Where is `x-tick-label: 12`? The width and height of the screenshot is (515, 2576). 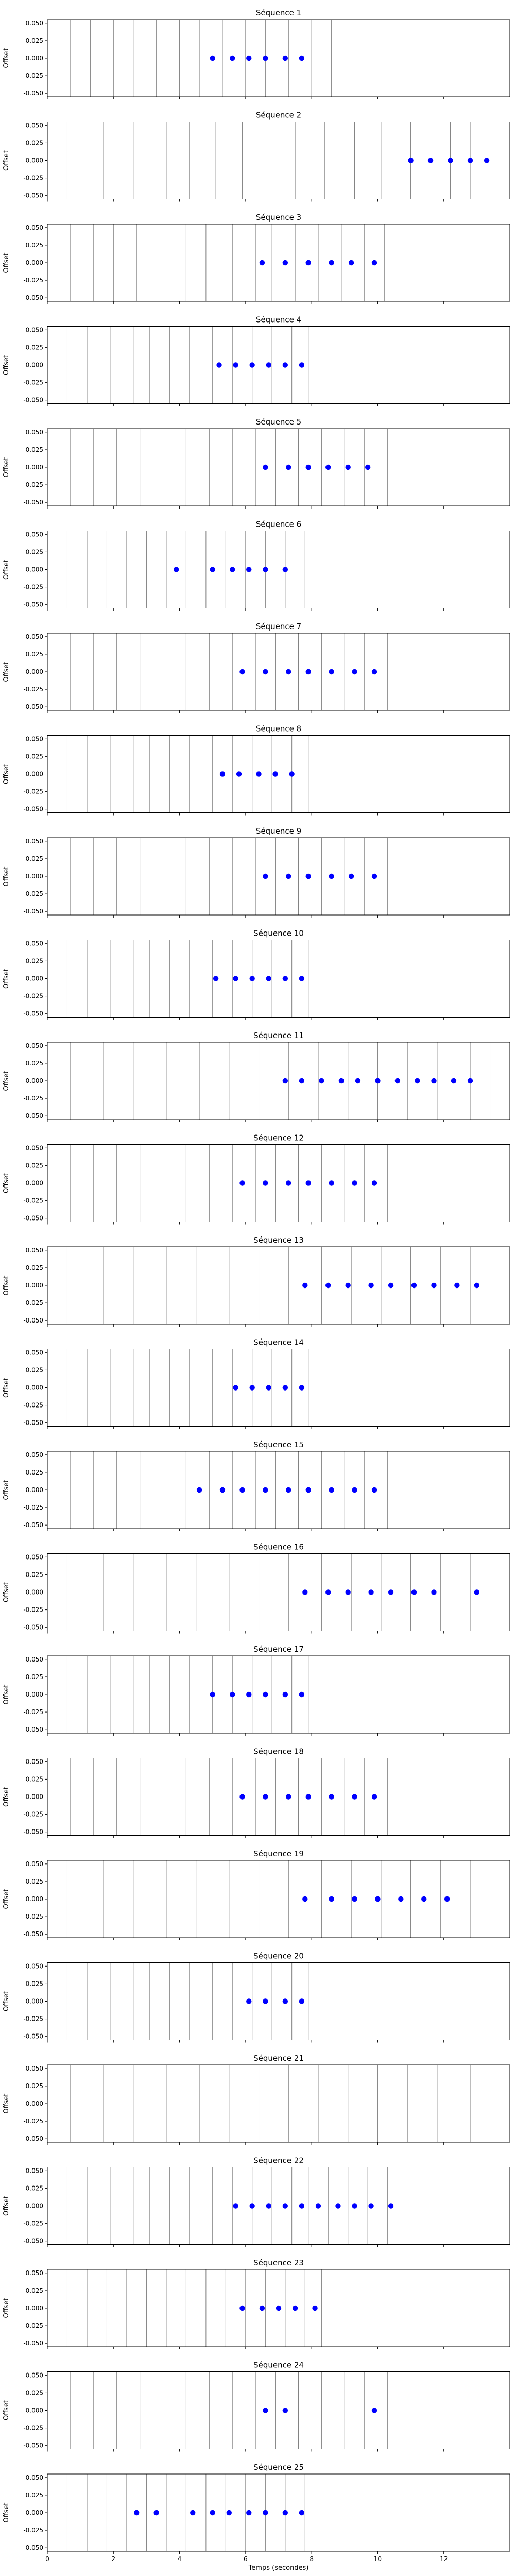
x-tick-label: 12 is located at coordinates (444, 2559).